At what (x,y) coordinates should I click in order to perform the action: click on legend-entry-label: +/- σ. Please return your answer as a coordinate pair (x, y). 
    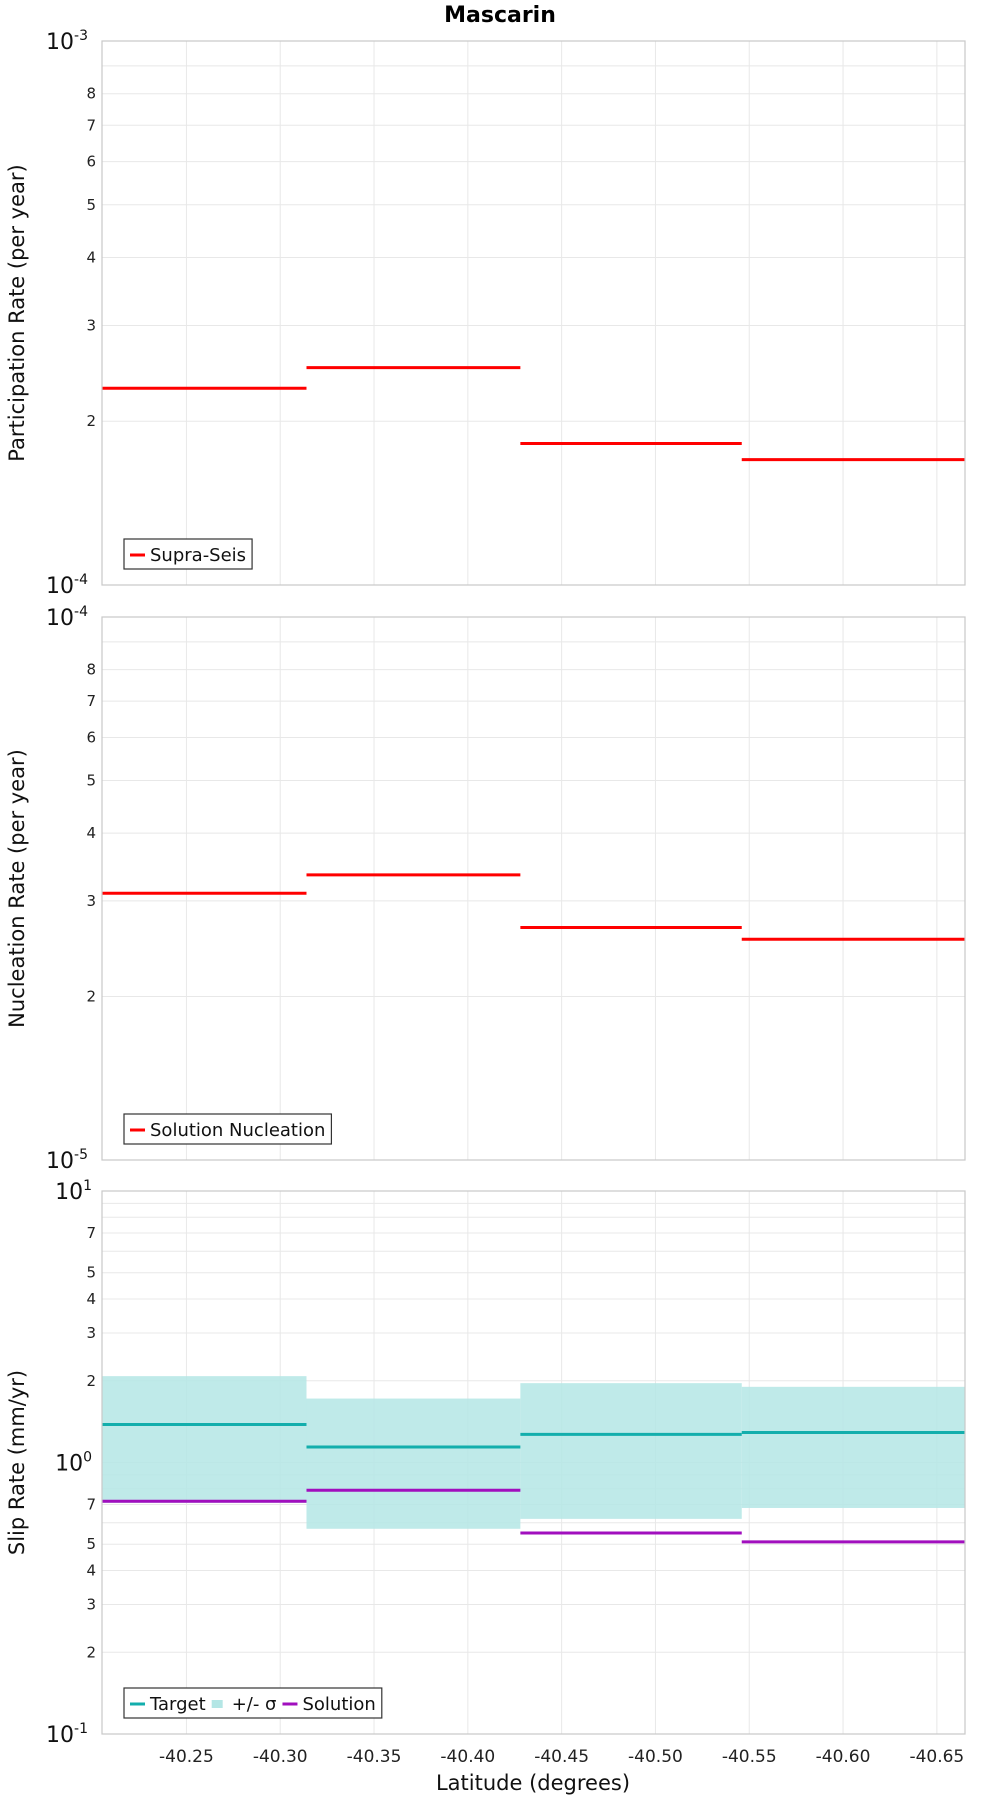
    Looking at the image, I should click on (254, 1704).